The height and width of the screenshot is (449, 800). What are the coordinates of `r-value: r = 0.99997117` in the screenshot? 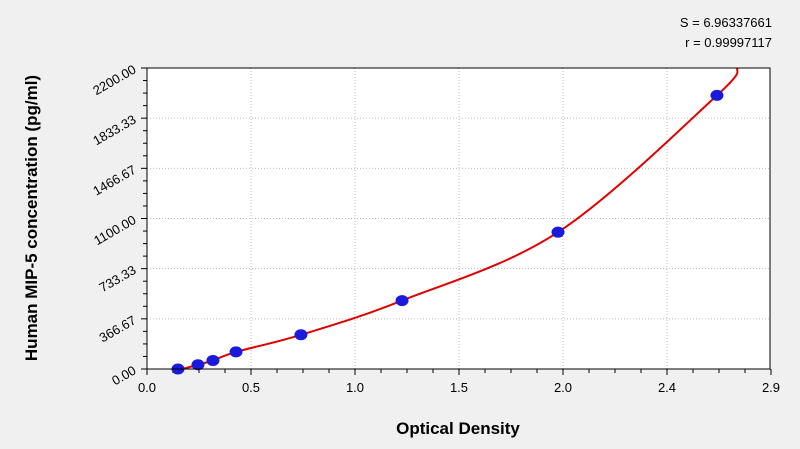 It's located at (728, 42).